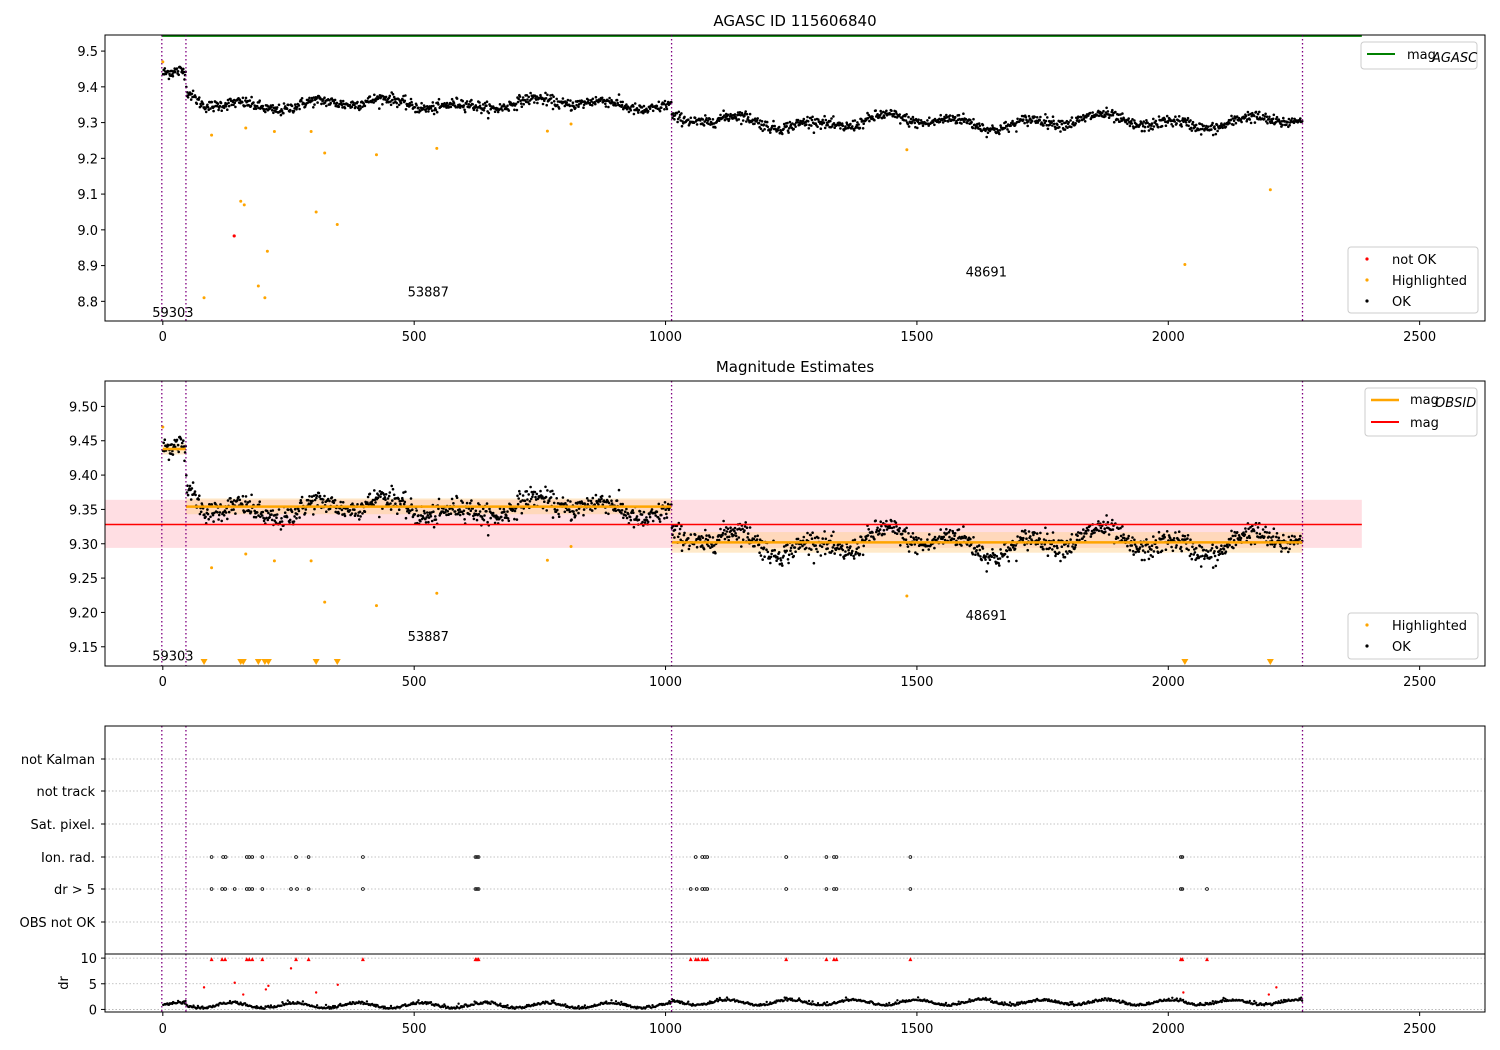 The image size is (1500, 1050). I want to click on x-tick-label: 500, so click(414, 337).